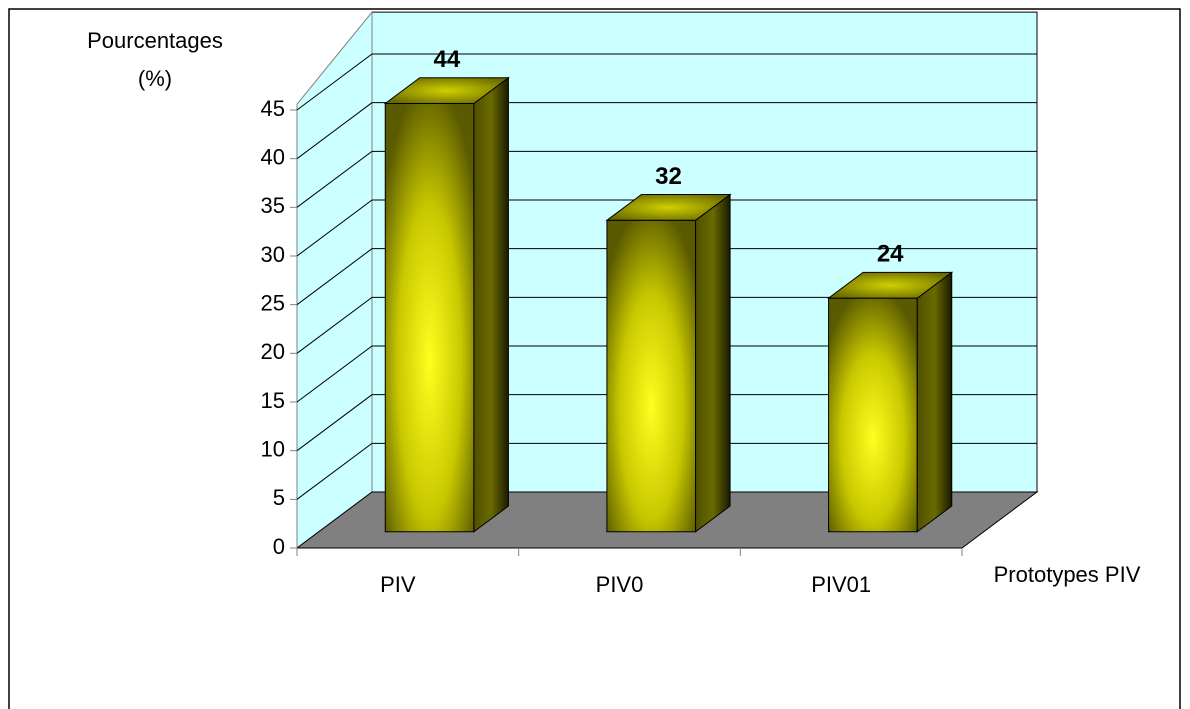 This screenshot has width=1190, height=709. Describe the element at coordinates (334, 279) in the screenshot. I see `side-wall` at that location.